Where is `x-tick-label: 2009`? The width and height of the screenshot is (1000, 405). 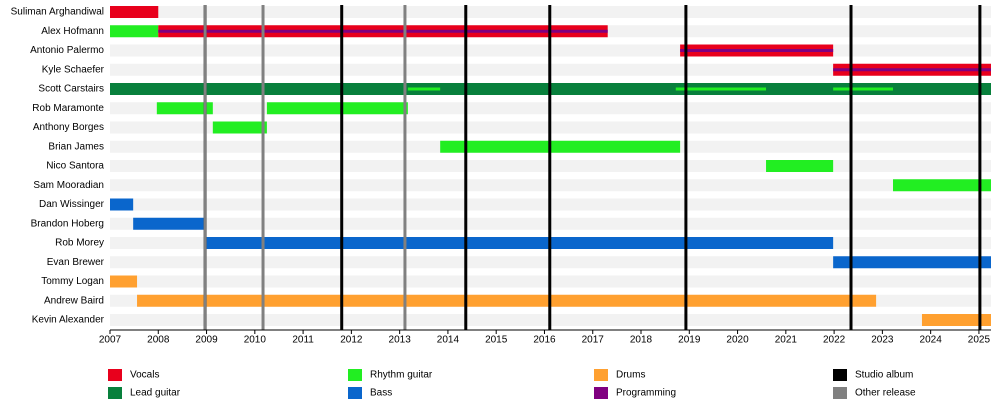
x-tick-label: 2009 is located at coordinates (206, 340).